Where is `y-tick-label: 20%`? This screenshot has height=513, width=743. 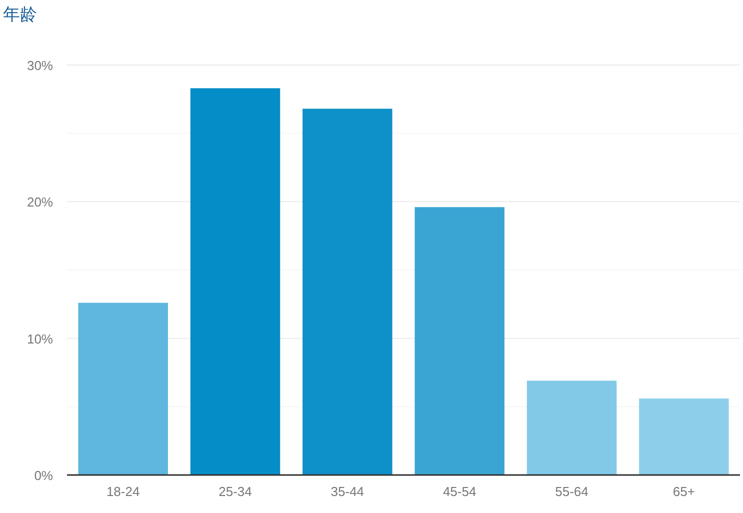
y-tick-label: 20% is located at coordinates (40, 202).